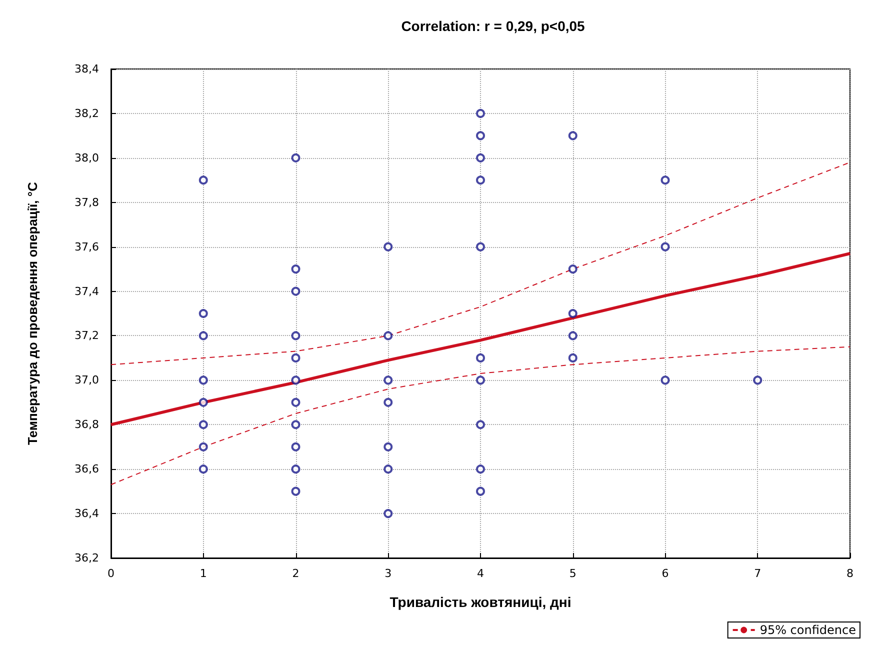 The height and width of the screenshot is (650, 872). Describe the element at coordinates (86, 157) in the screenshot. I see `y-tick-label: 38,0` at that location.